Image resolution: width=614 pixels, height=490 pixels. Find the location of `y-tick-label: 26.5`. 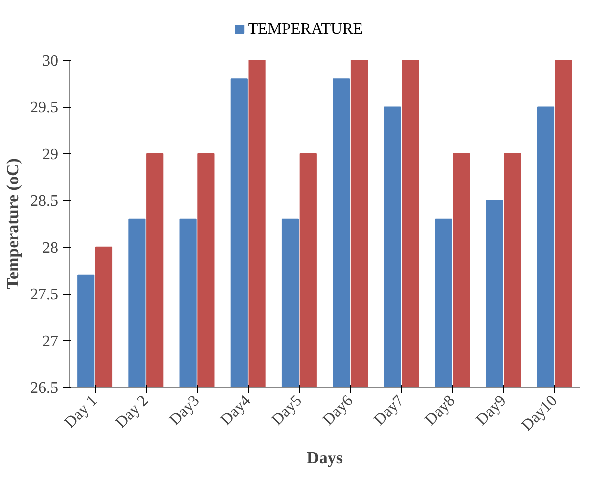

y-tick-label: 26.5 is located at coordinates (44, 388).